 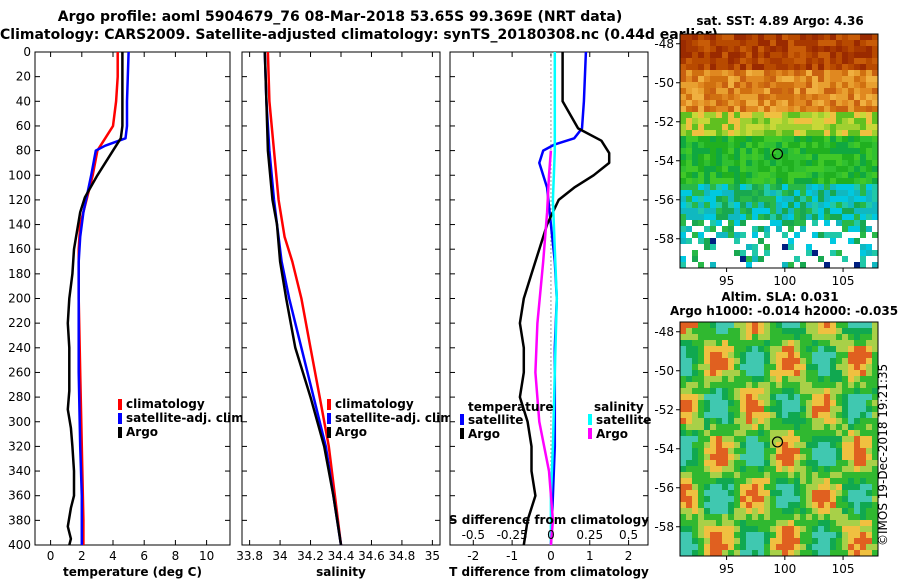 I want to click on sla-map-title-2: Argo h1000: -0.014 h2000: -0.035, so click(x=784, y=311).